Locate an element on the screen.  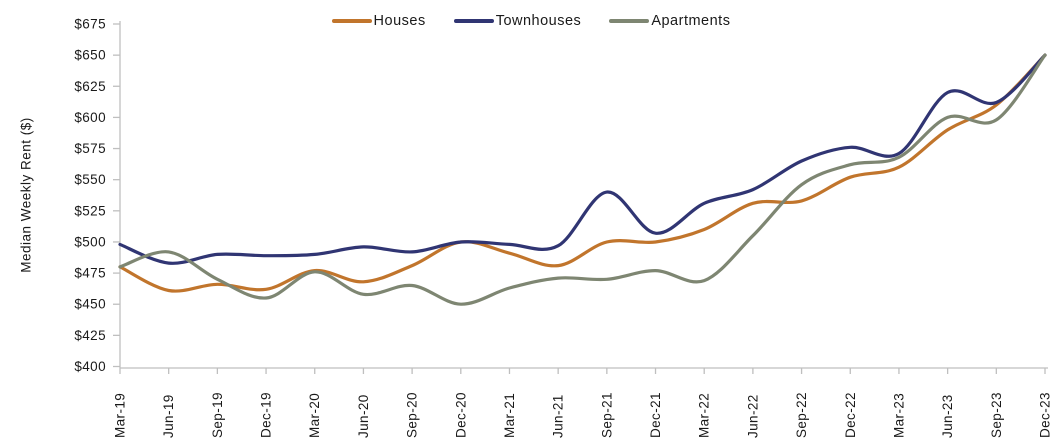
y-tick-label-575: $575 is located at coordinates (90, 148).